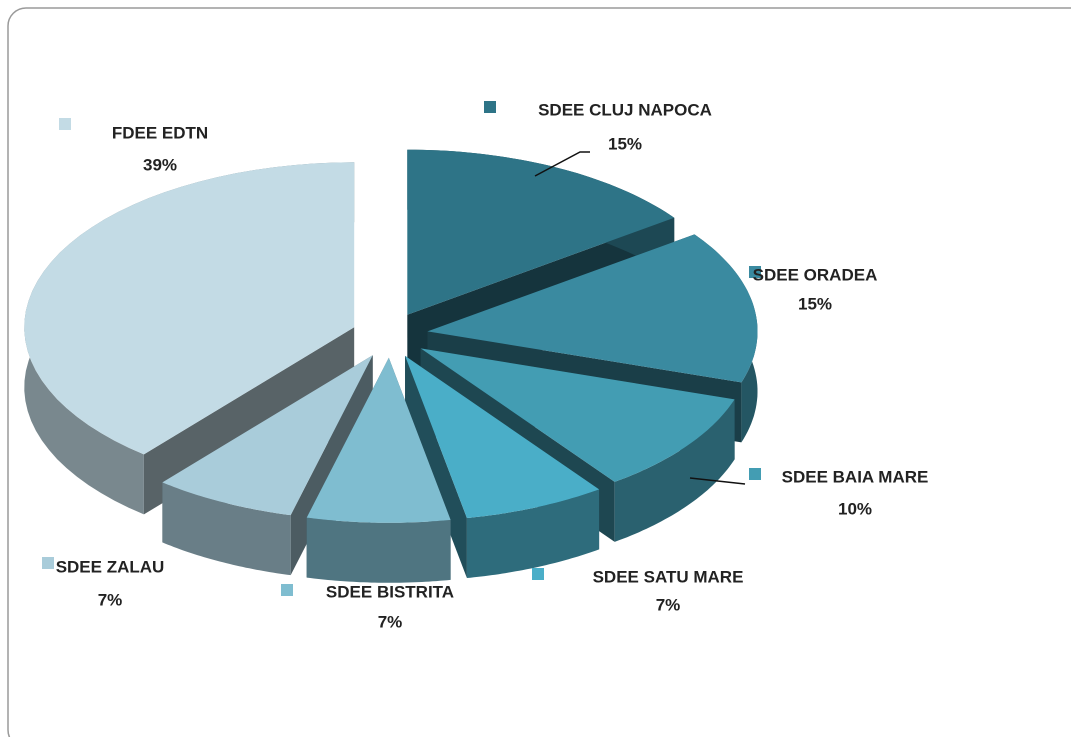  Describe the element at coordinates (390, 591) in the screenshot. I see `data-label-name: SDEE BISTRITA` at that location.